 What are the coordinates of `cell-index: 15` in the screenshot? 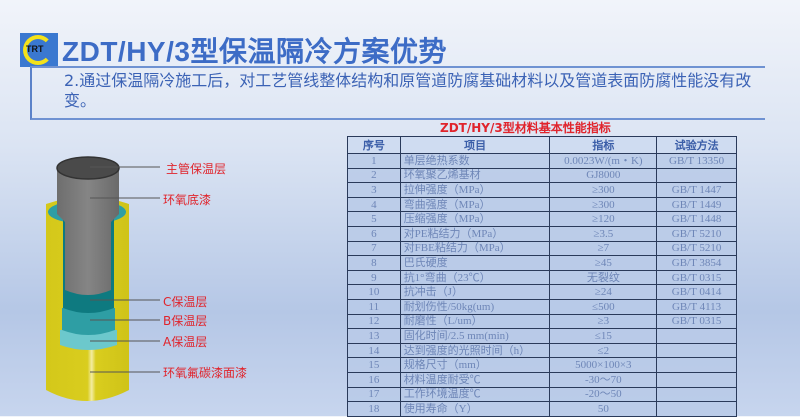 It's located at (374, 365).